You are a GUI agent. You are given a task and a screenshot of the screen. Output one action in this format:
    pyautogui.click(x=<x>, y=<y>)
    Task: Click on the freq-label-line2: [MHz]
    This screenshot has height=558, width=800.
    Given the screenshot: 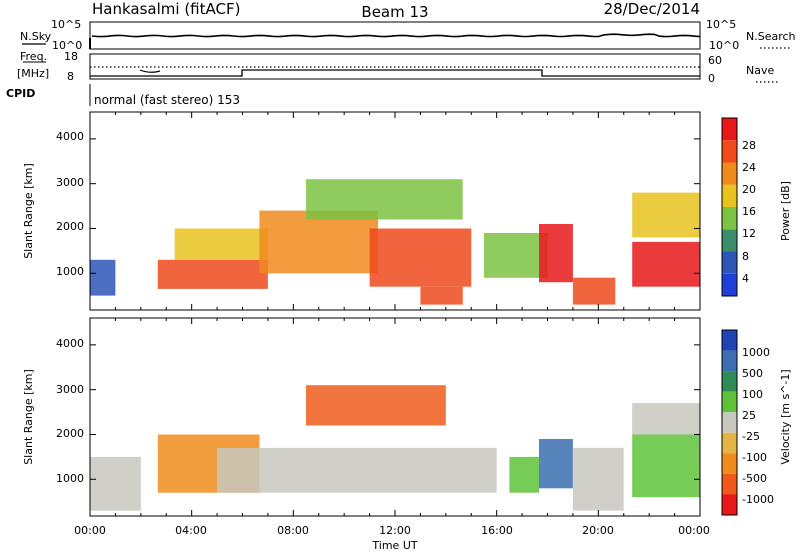 What is the action you would take?
    pyautogui.click(x=33, y=73)
    